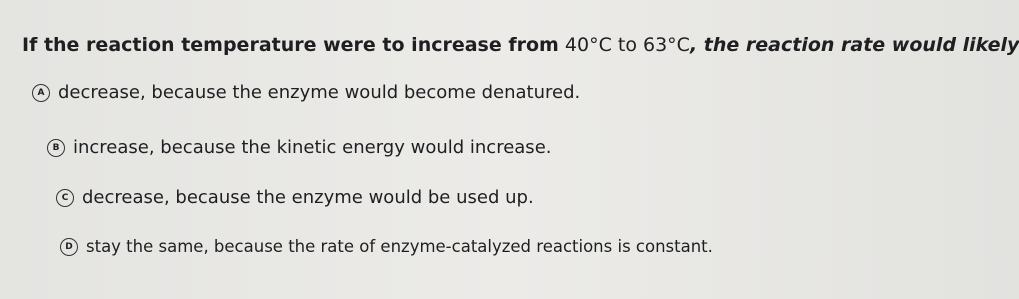 This screenshot has height=299, width=1019. Describe the element at coordinates (854, 45) in the screenshot. I see `question-tail: , the reaction rate would likely` at that location.